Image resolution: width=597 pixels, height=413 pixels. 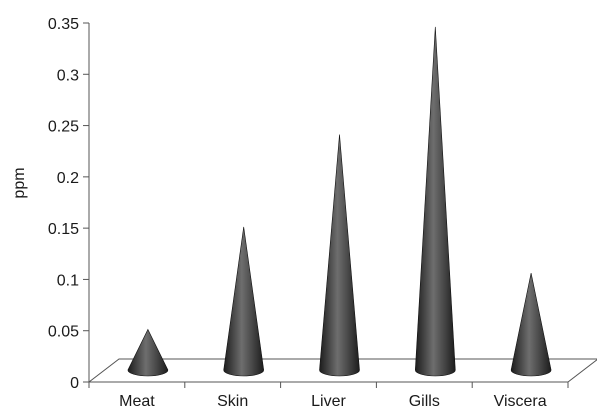 I want to click on x-tick-label: Meat, so click(x=137, y=400).